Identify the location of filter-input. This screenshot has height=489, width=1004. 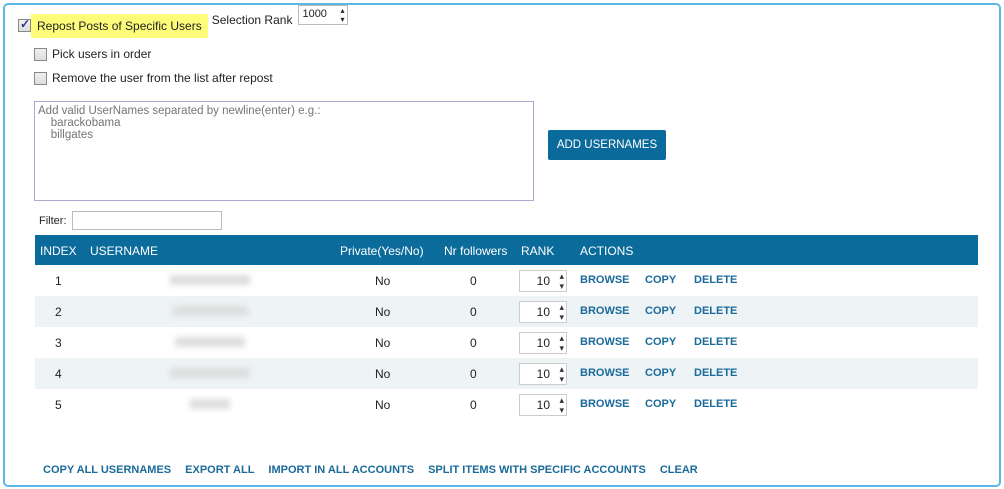
(147, 220).